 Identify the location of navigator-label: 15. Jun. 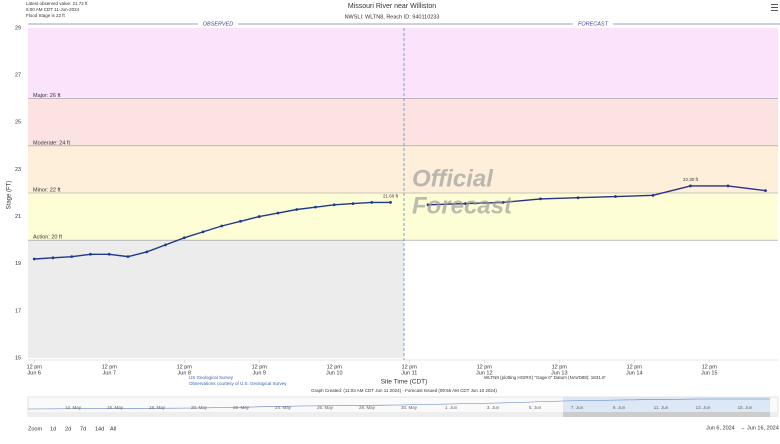
(745, 407).